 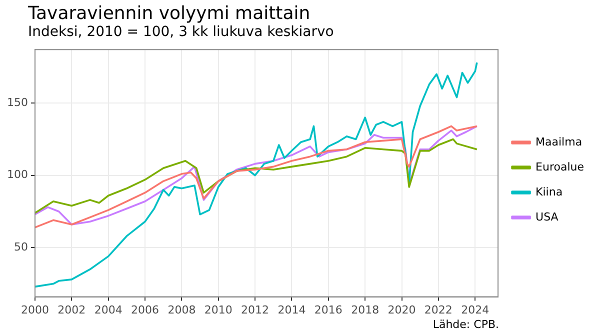 I want to click on x-tick-label: 2024, so click(x=475, y=309).